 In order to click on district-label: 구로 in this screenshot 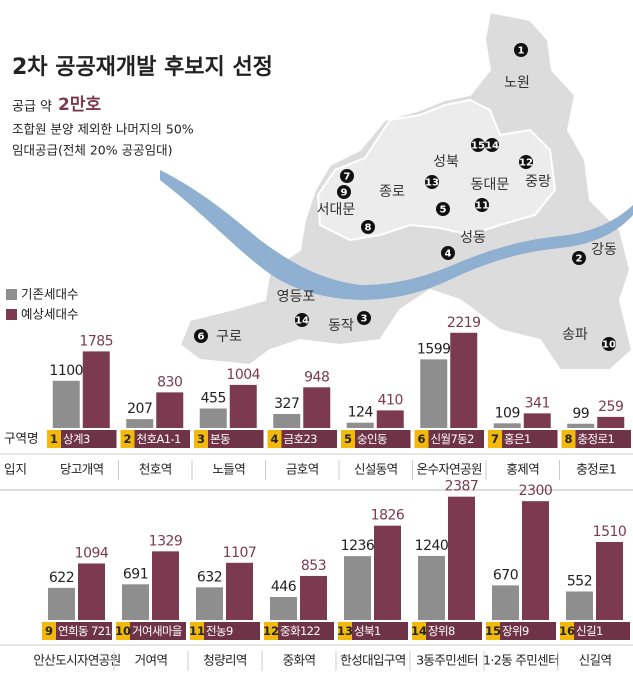, I will do `click(229, 337)`.